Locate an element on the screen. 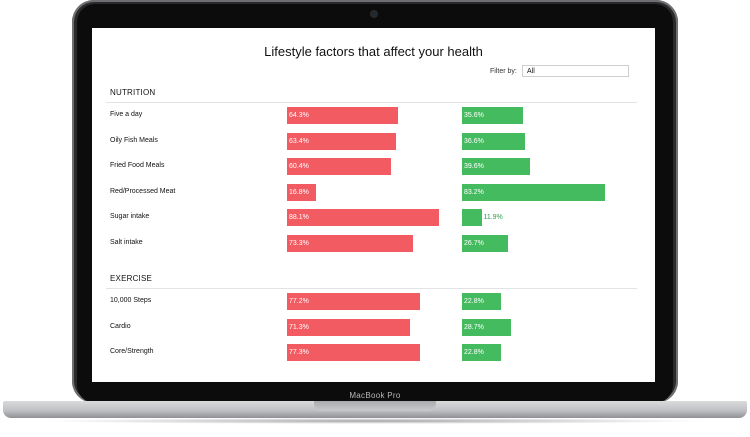 The width and height of the screenshot is (750, 437). row-label: Fried Food Meals is located at coordinates (137, 165).